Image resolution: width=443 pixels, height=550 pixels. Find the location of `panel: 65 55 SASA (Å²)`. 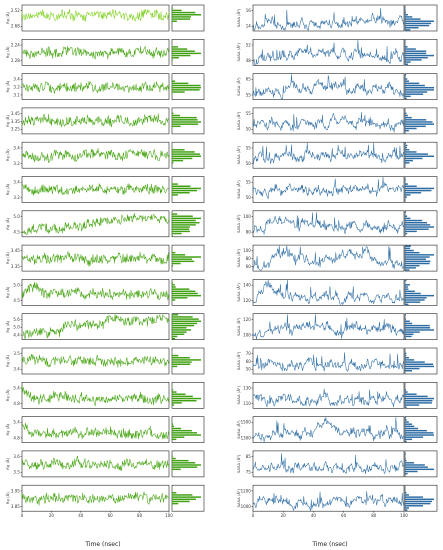

panel: 65 55 SASA (Å²) is located at coordinates (337, 86).